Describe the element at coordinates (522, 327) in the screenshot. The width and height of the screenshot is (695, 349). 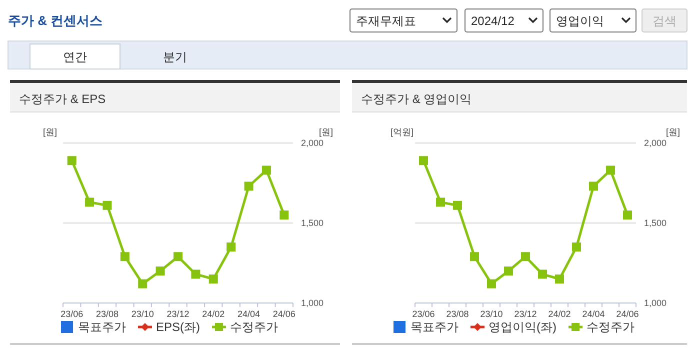
I see `legend-label: 영업이익(좌)` at that location.